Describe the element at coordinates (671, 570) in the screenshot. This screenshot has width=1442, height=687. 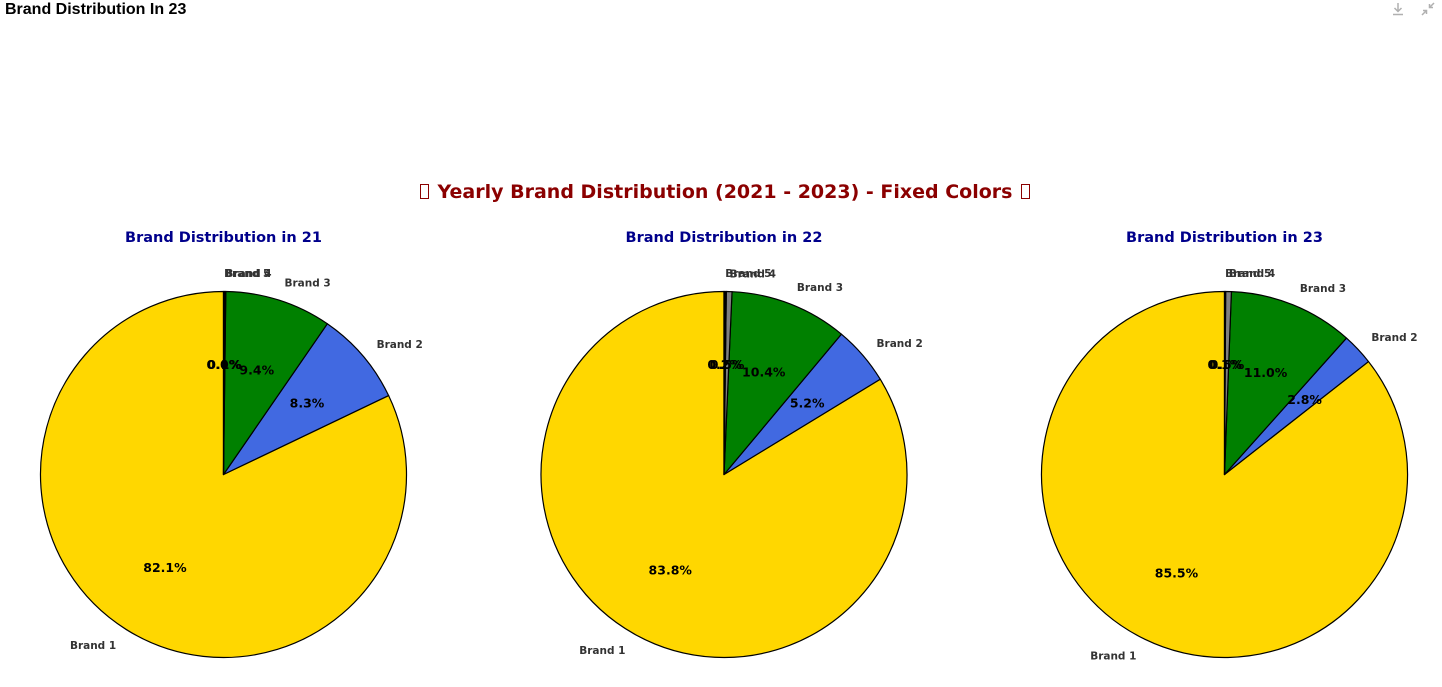
I see `slice-percent-brand-1: 83.8%` at that location.